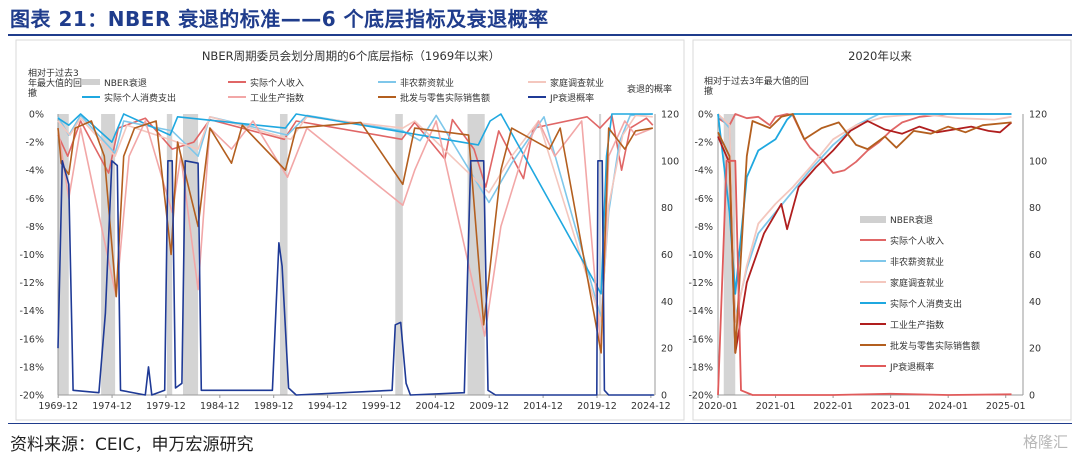 This screenshot has width=1080, height=459. What do you see at coordinates (880, 56) in the screenshot?
I see `right-chart-title: 2020年以来` at bounding box center [880, 56].